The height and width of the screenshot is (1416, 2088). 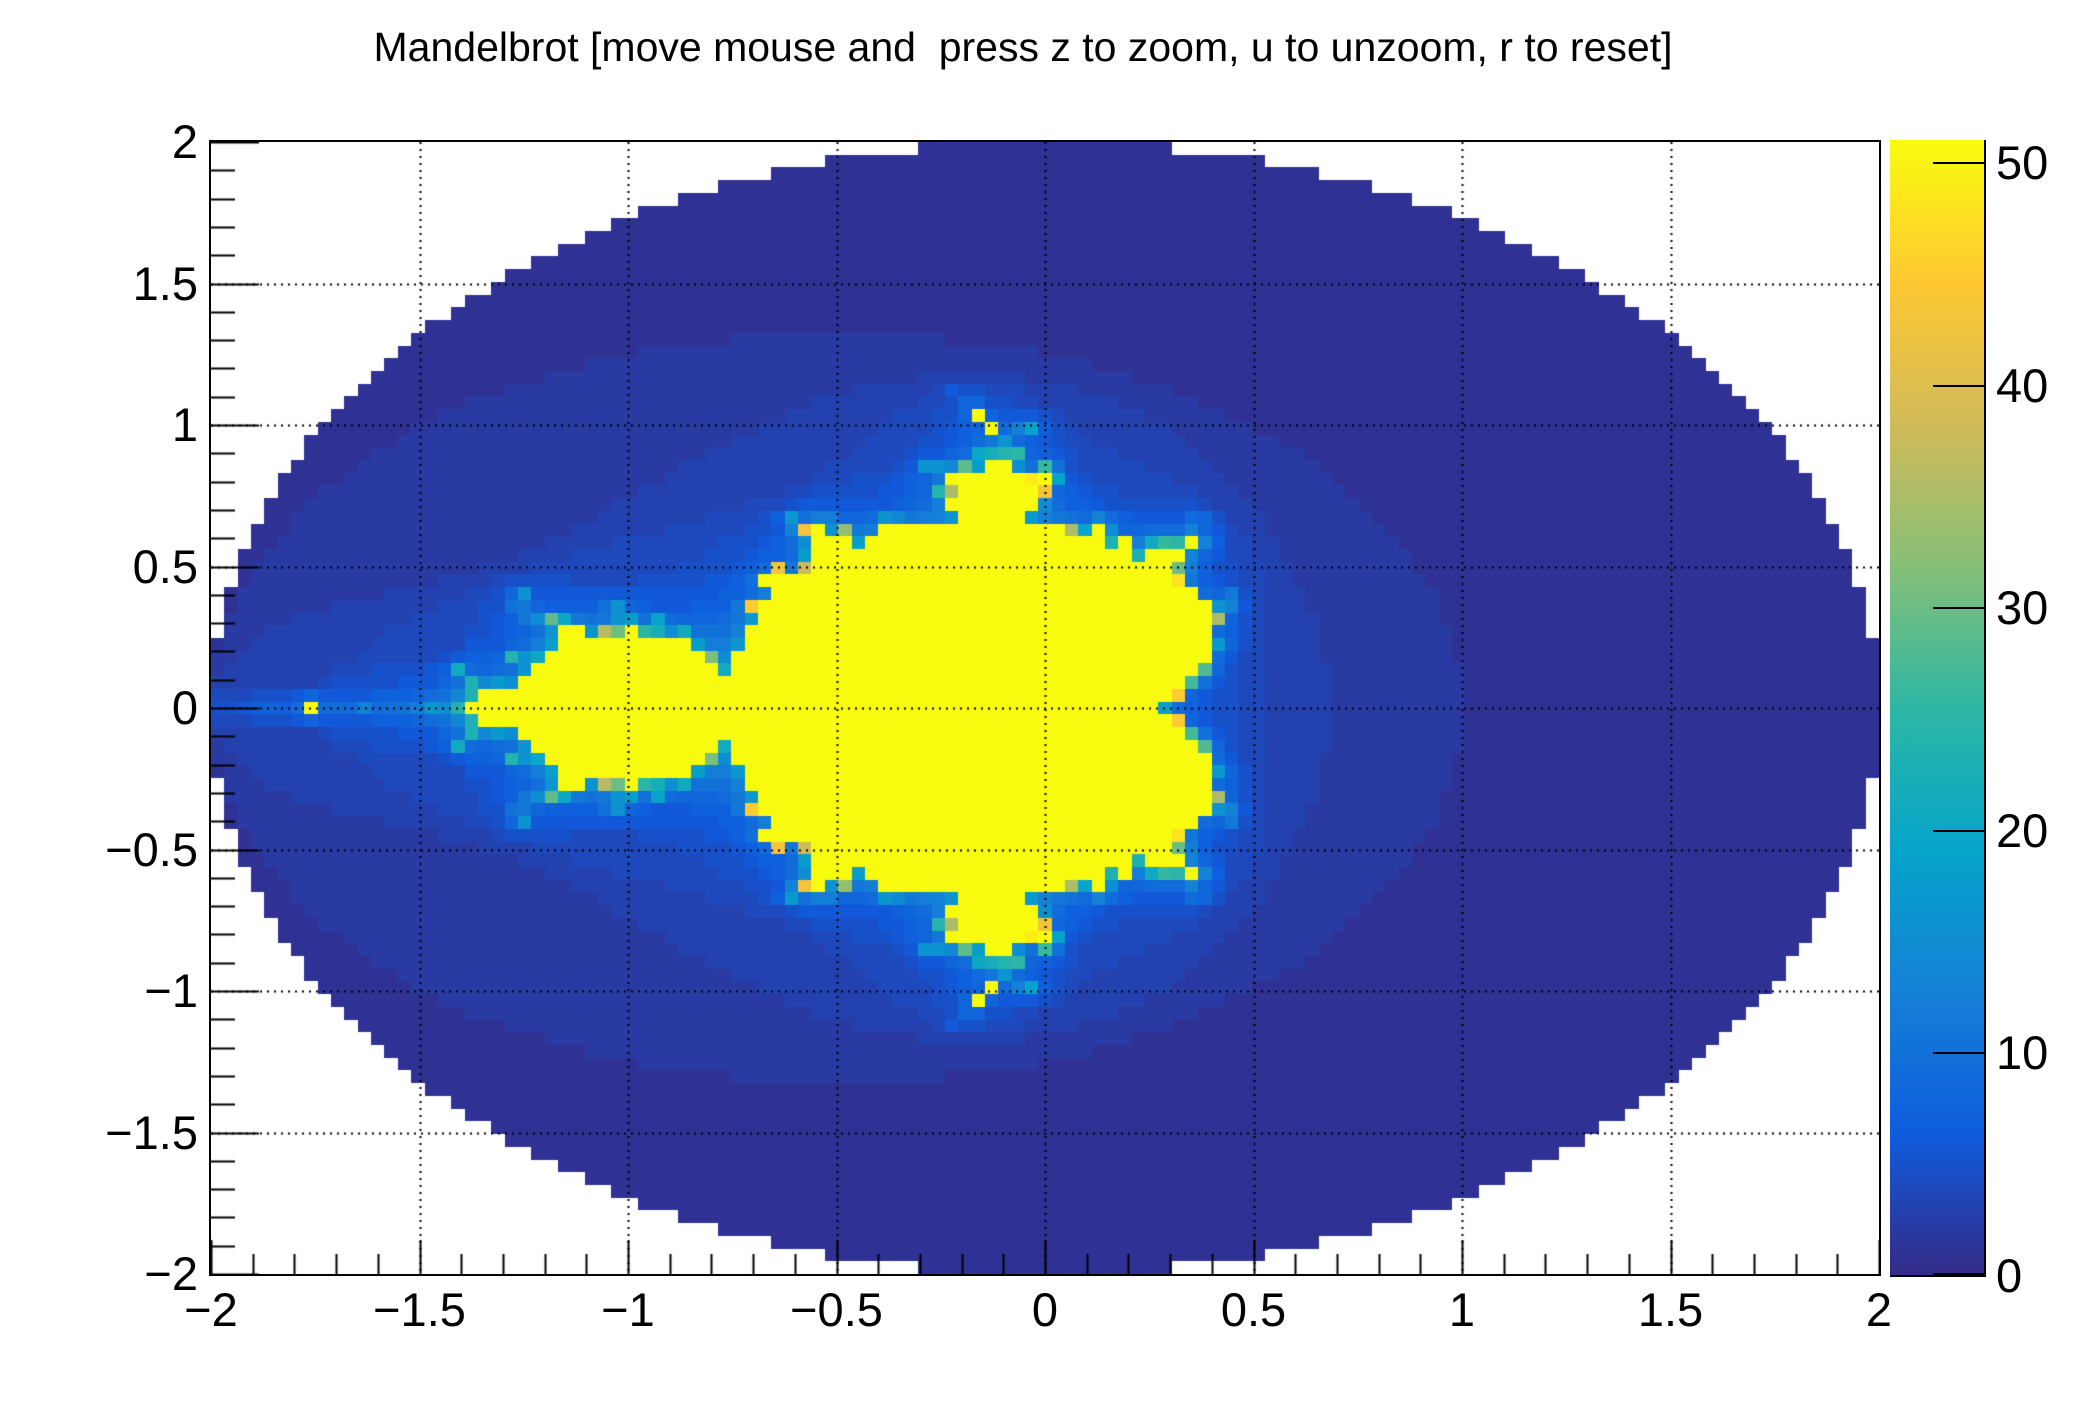 What do you see at coordinates (2022, 385) in the screenshot?
I see `palette-tick-label: 40` at bounding box center [2022, 385].